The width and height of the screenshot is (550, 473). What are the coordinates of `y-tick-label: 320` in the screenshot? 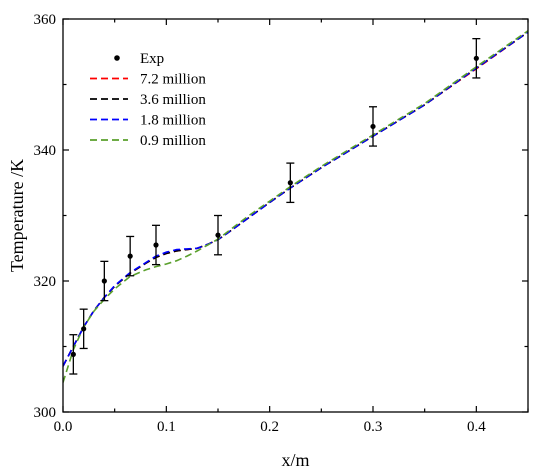 It's located at (45, 282).